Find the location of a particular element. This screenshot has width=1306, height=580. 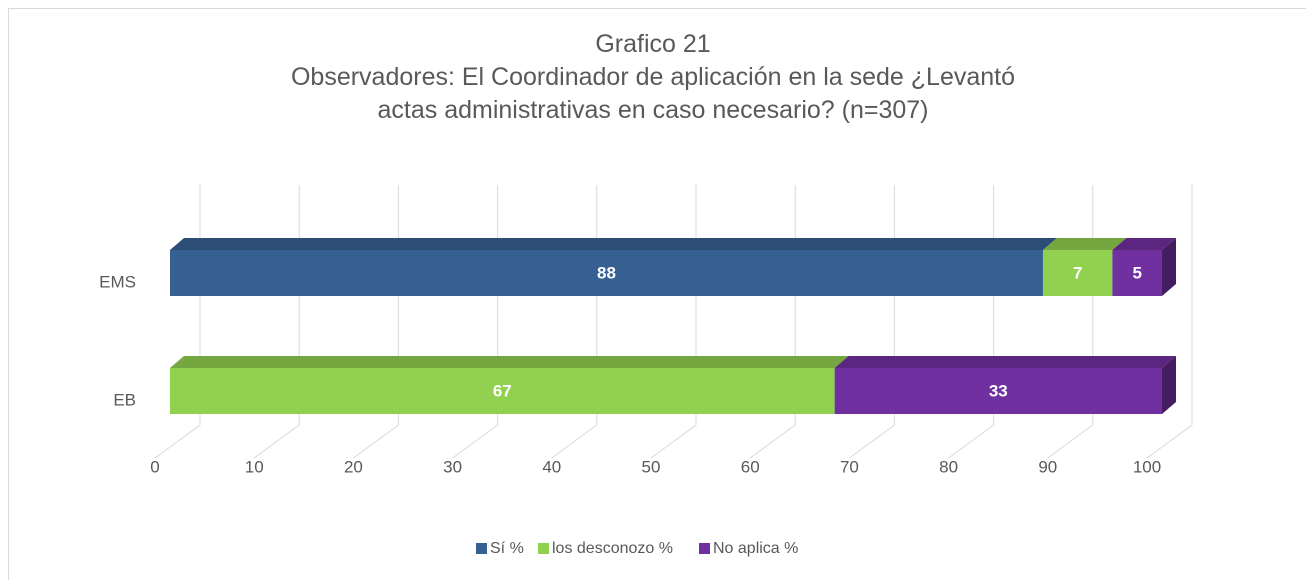

chart-title: Grafico 21 is located at coordinates (653, 44).